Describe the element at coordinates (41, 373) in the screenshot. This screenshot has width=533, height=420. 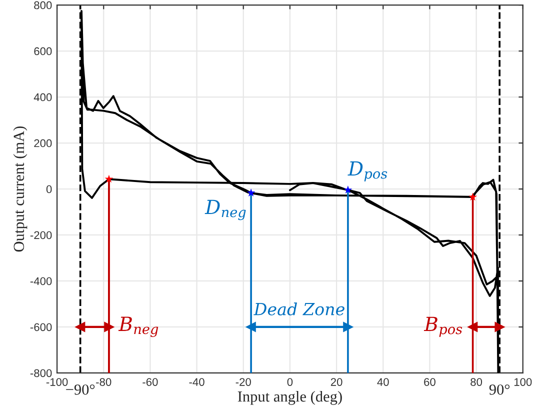
I see `y-tick-label: -800` at that location.